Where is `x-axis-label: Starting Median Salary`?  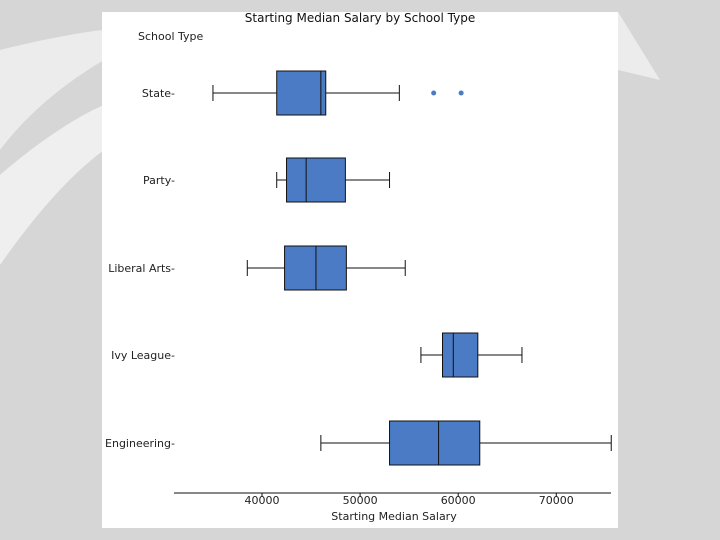 x-axis-label: Starting Median Salary is located at coordinates (394, 516).